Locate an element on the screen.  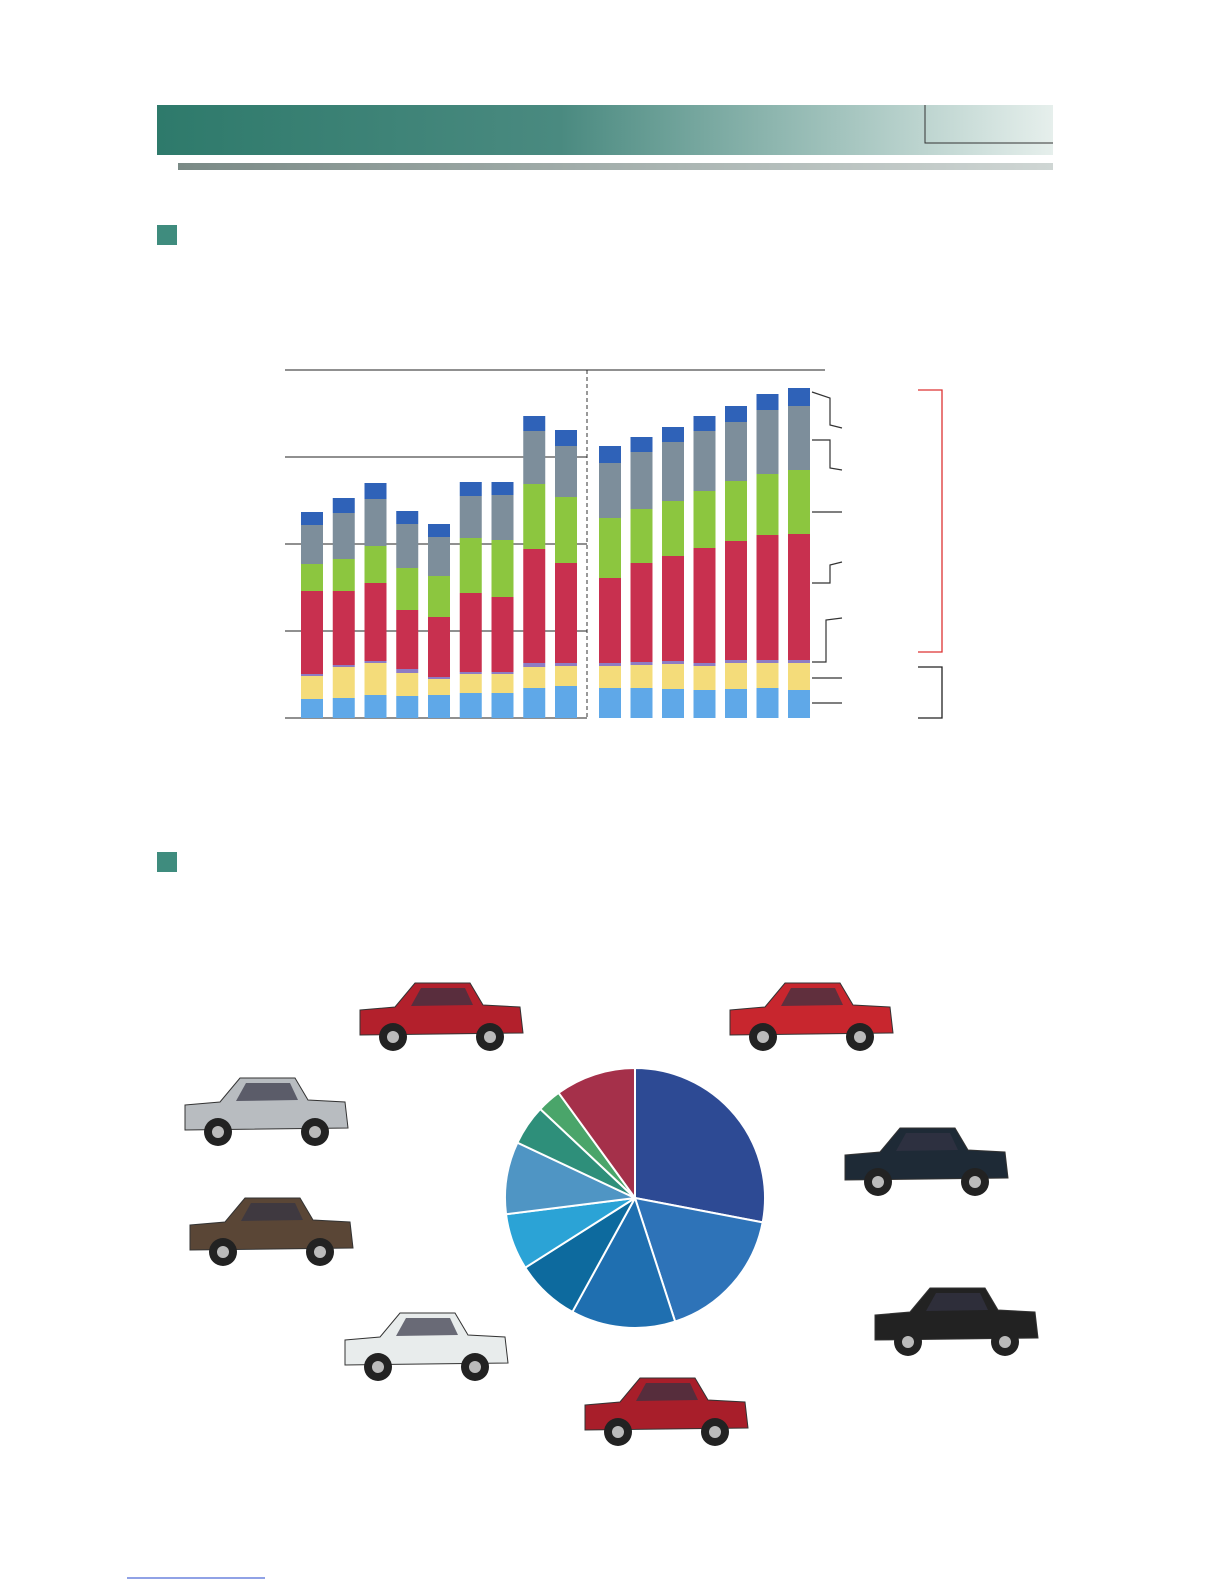
header-box is located at coordinates (988, 124).